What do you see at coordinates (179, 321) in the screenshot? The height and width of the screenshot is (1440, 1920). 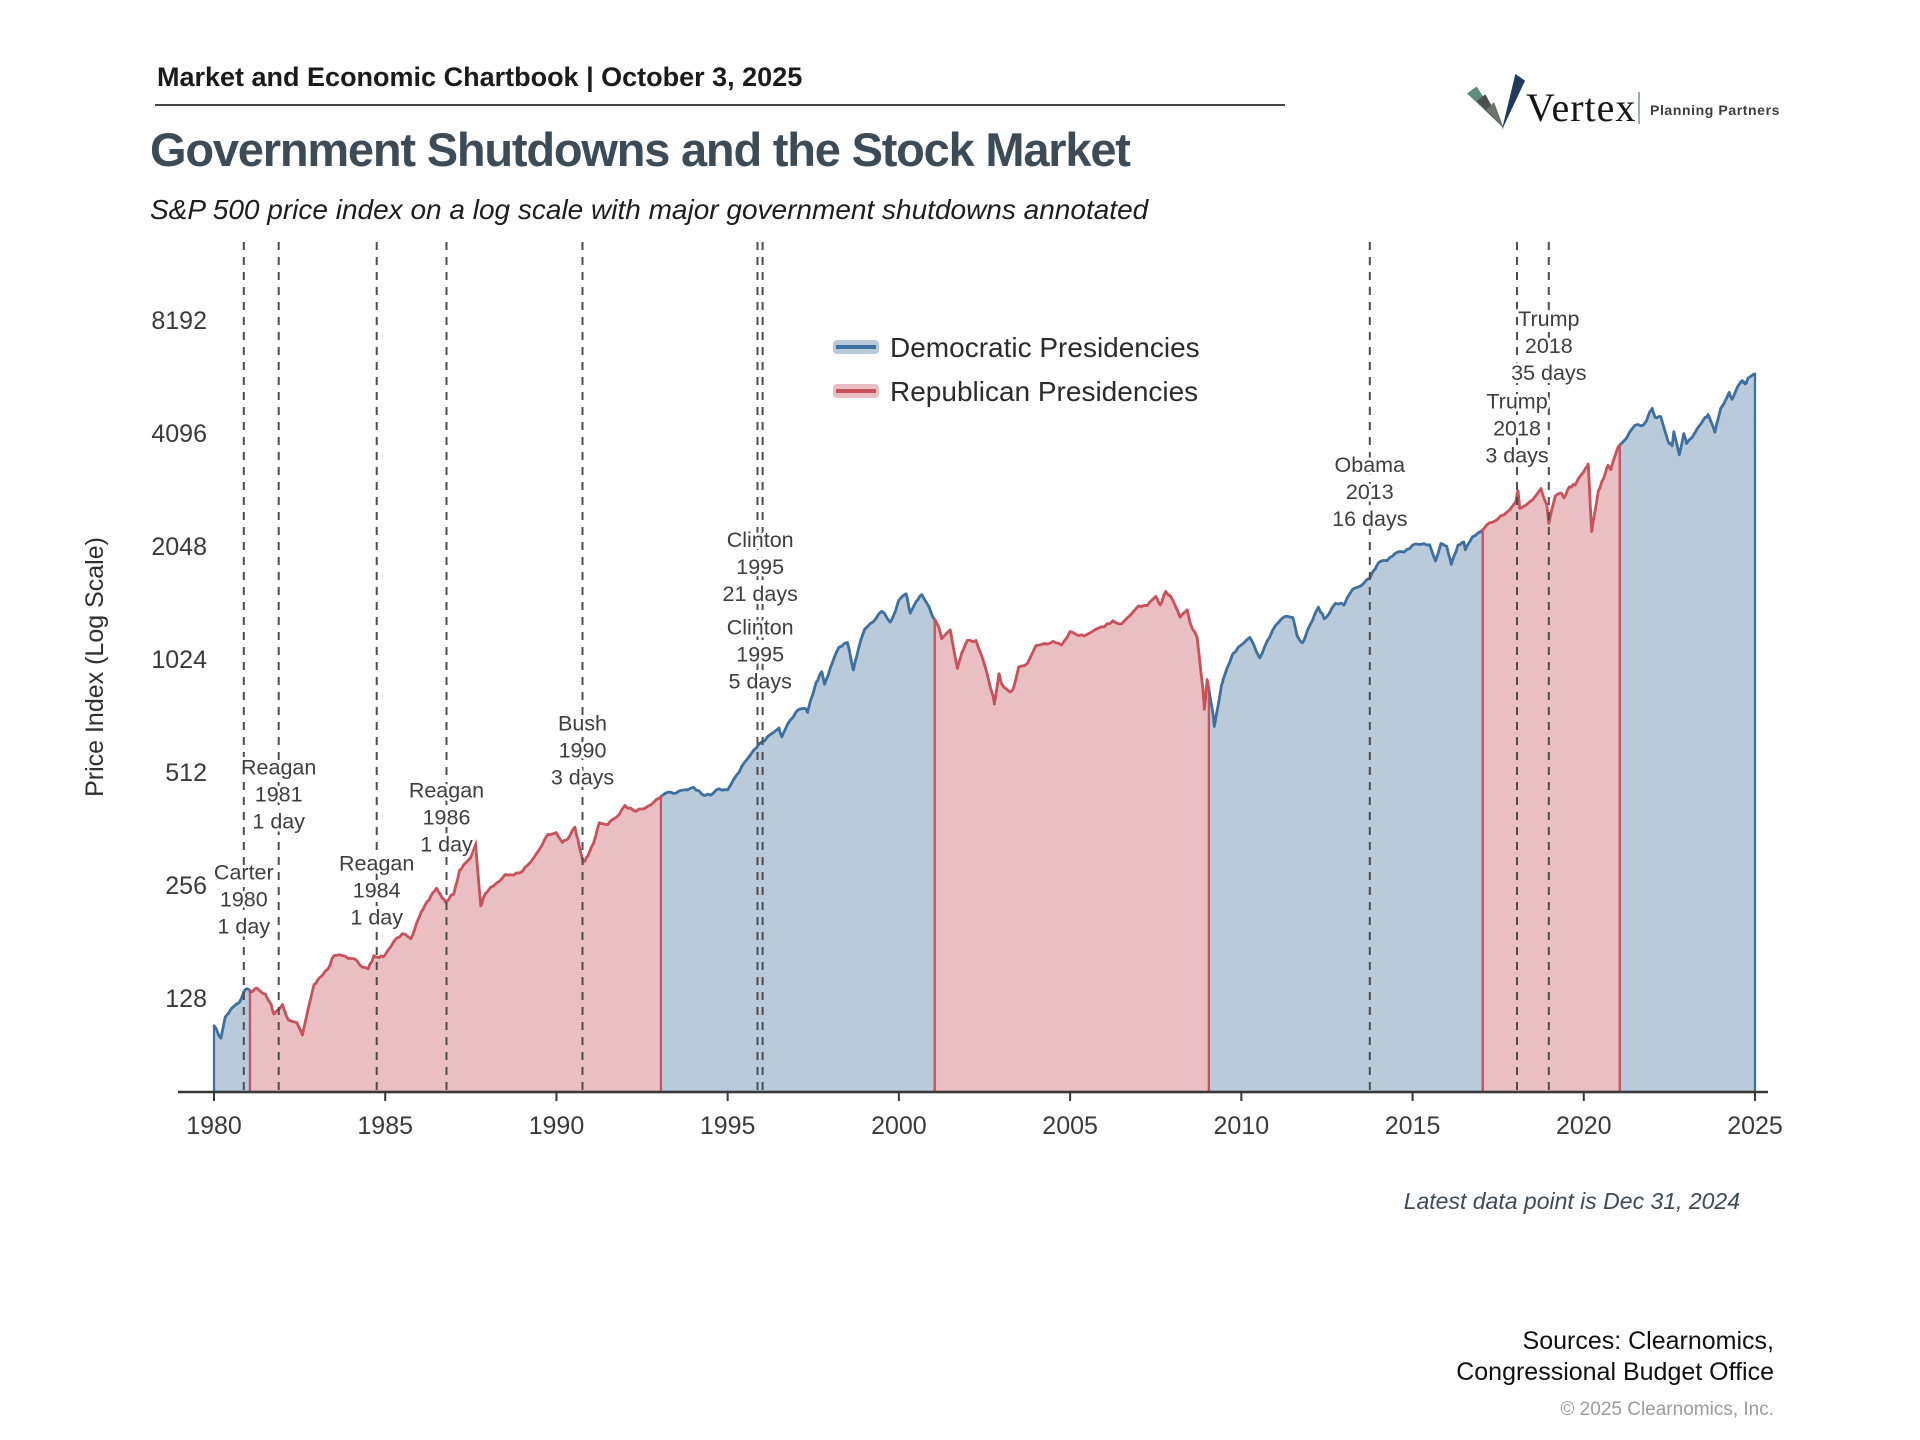 I see `y-tick-label: 8192` at bounding box center [179, 321].